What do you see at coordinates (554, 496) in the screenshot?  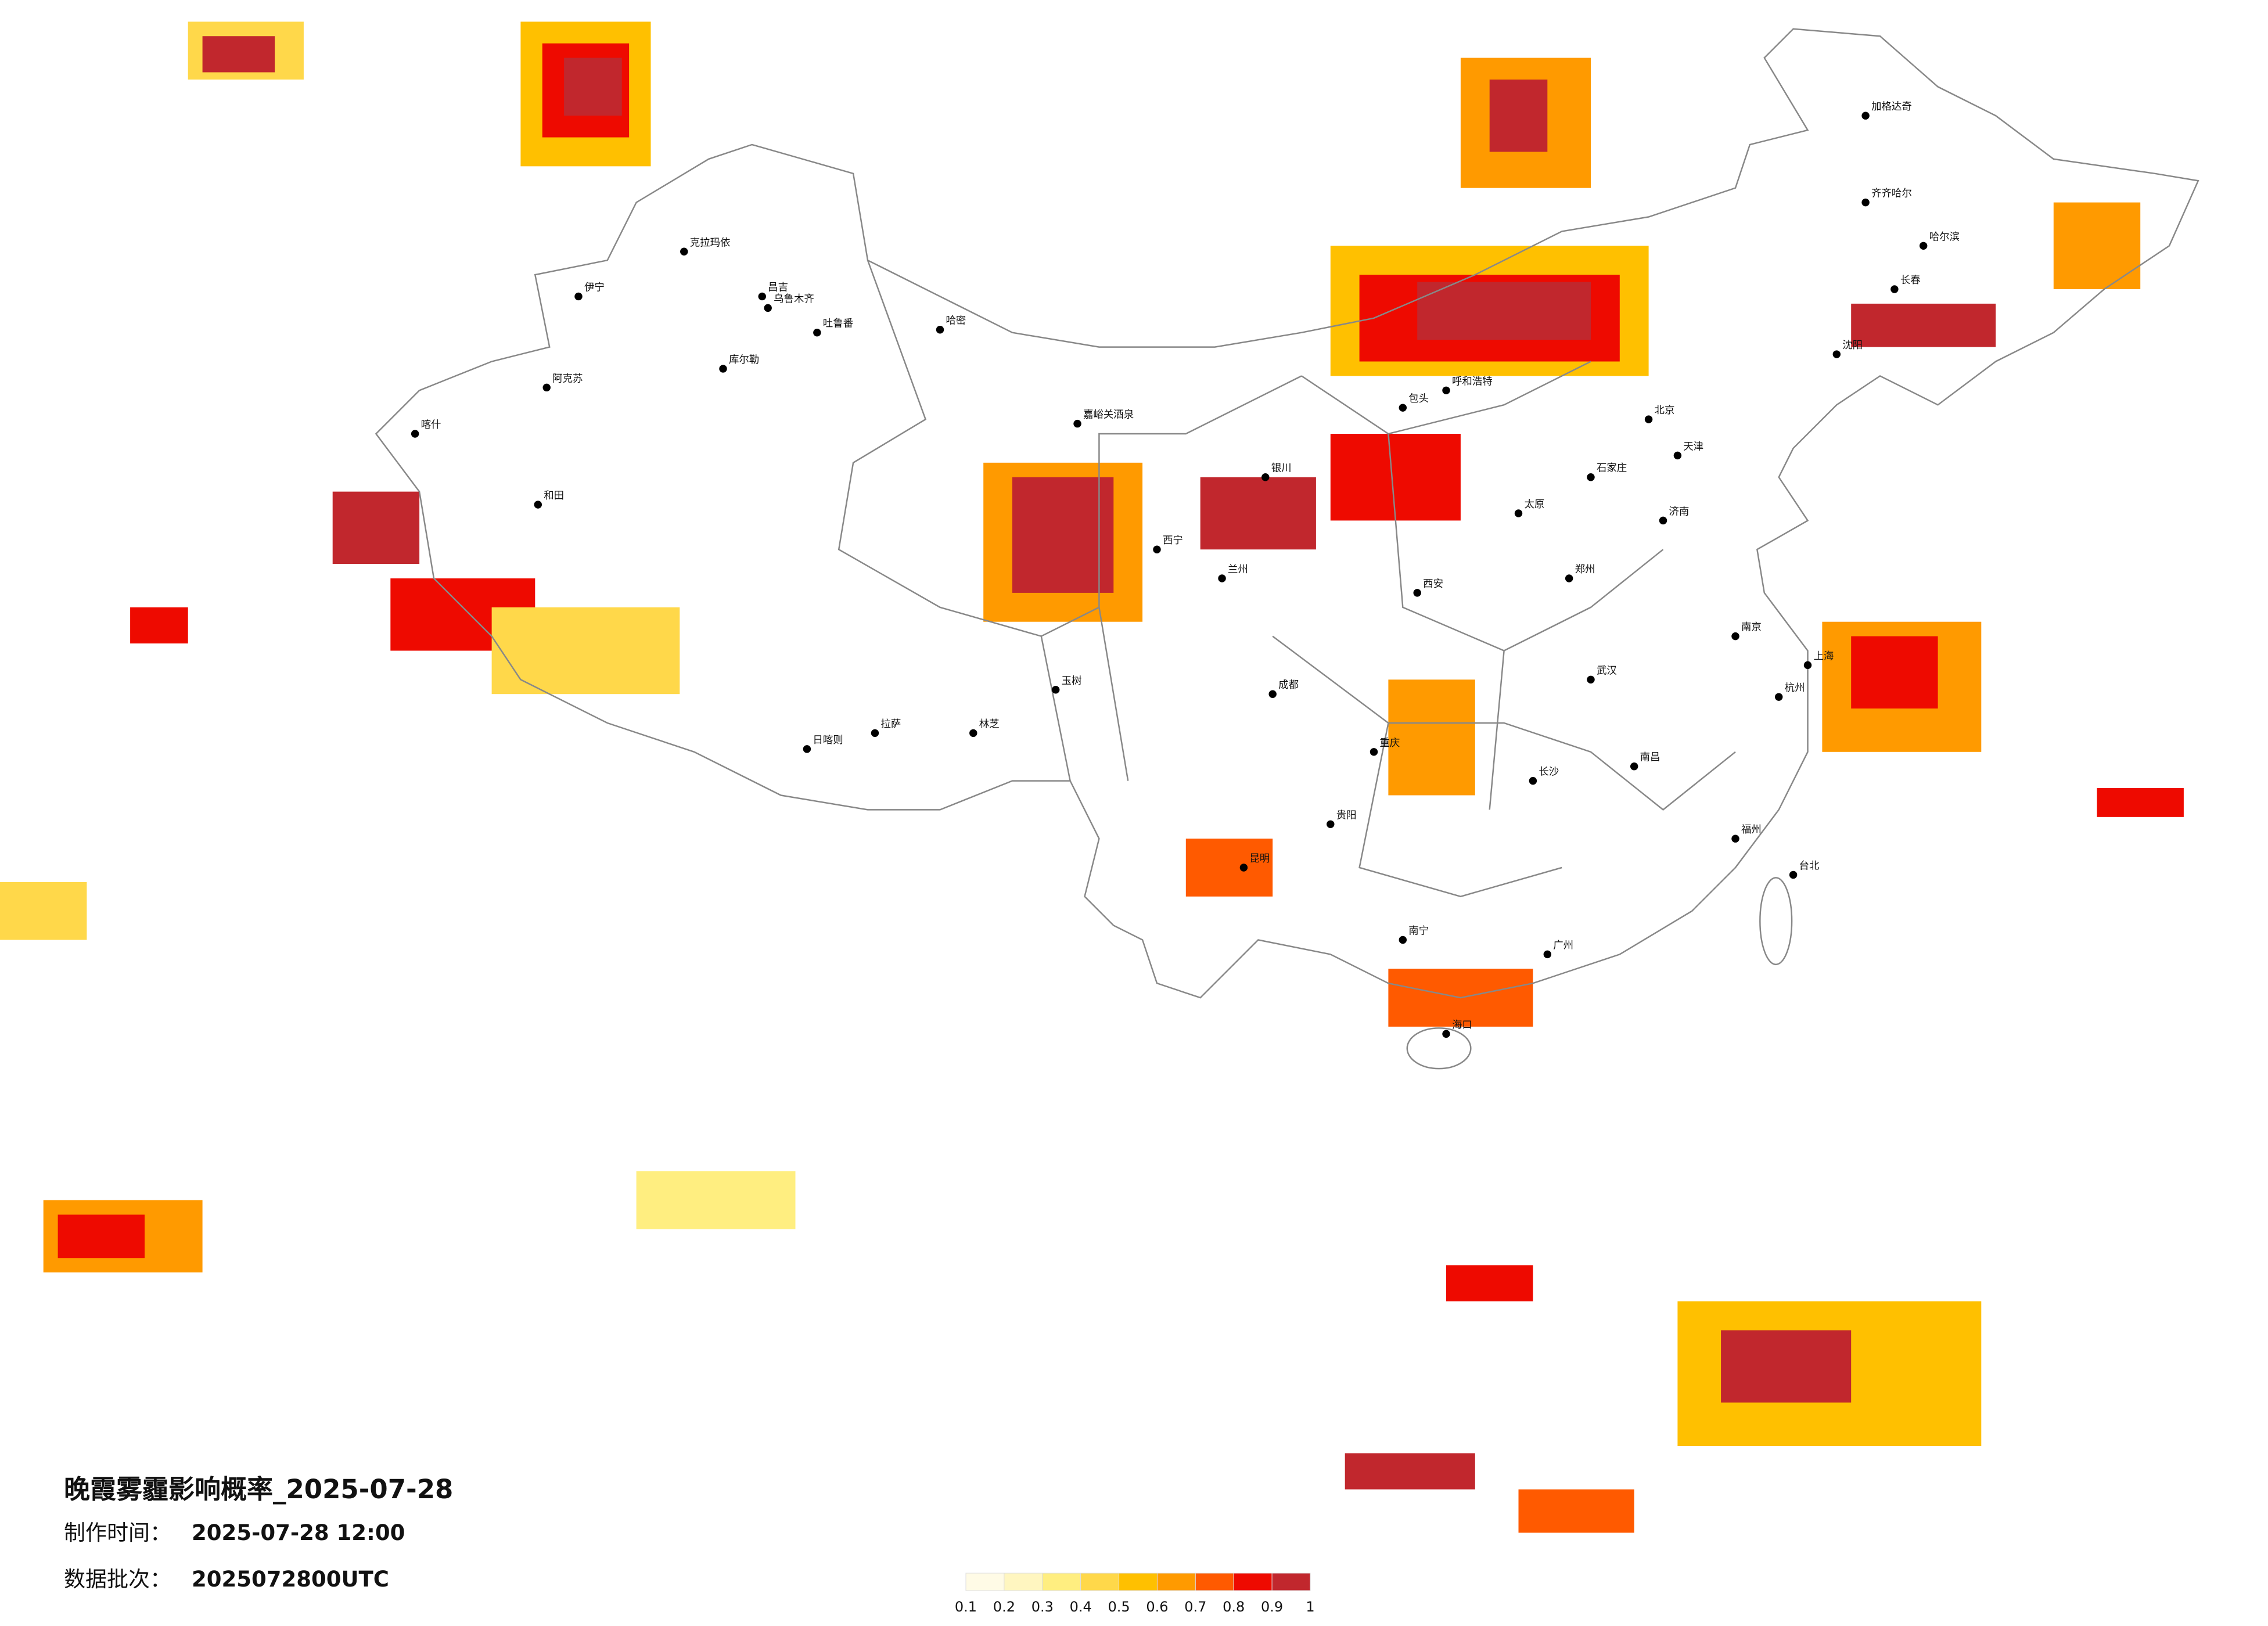 I see `city-label: 和田` at bounding box center [554, 496].